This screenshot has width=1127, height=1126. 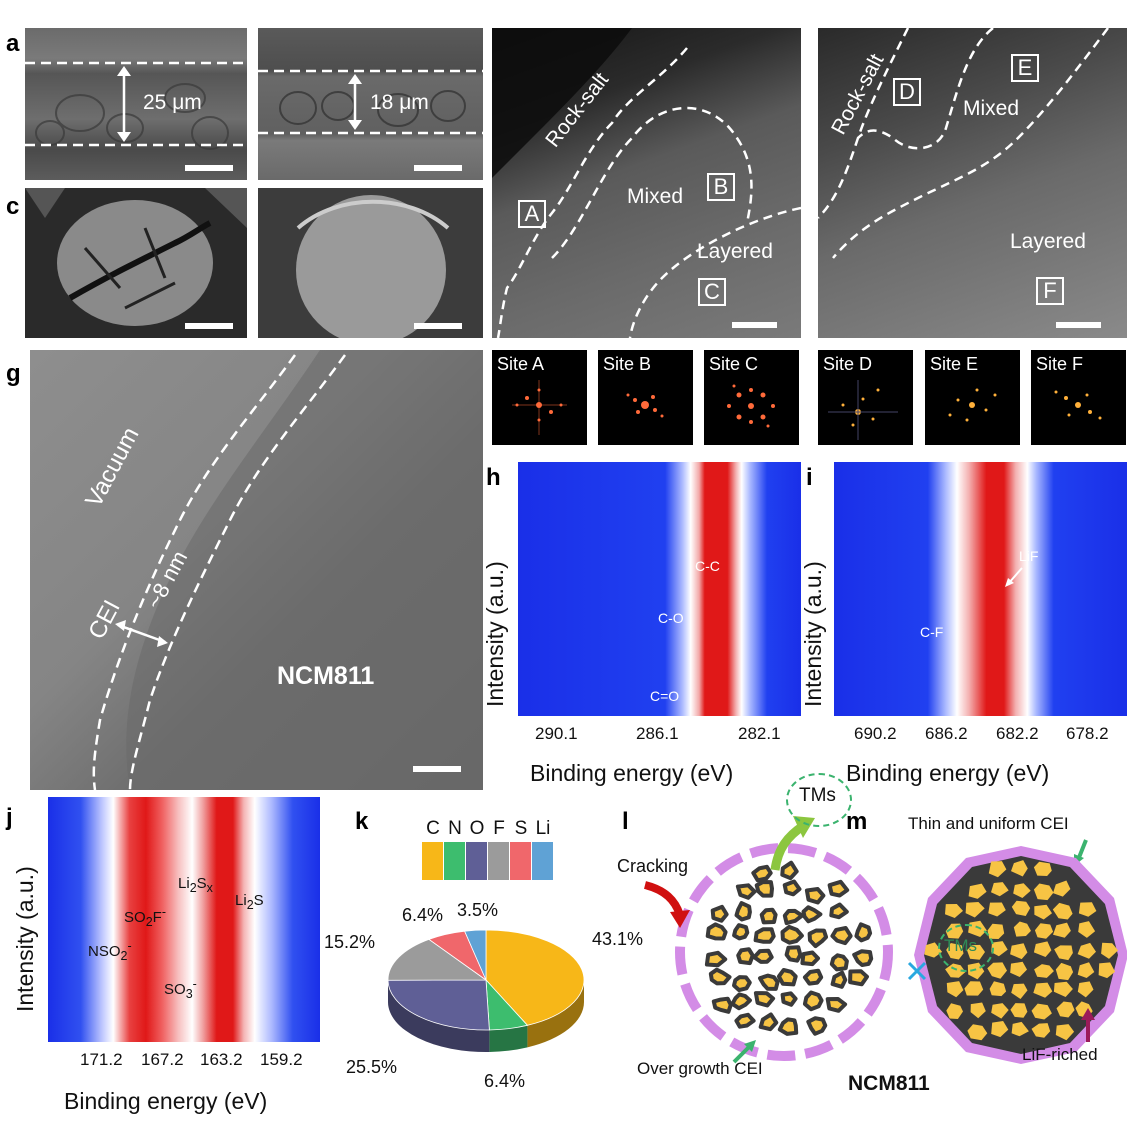 I want to click on fft-label: Site F, so click(x=1060, y=364).